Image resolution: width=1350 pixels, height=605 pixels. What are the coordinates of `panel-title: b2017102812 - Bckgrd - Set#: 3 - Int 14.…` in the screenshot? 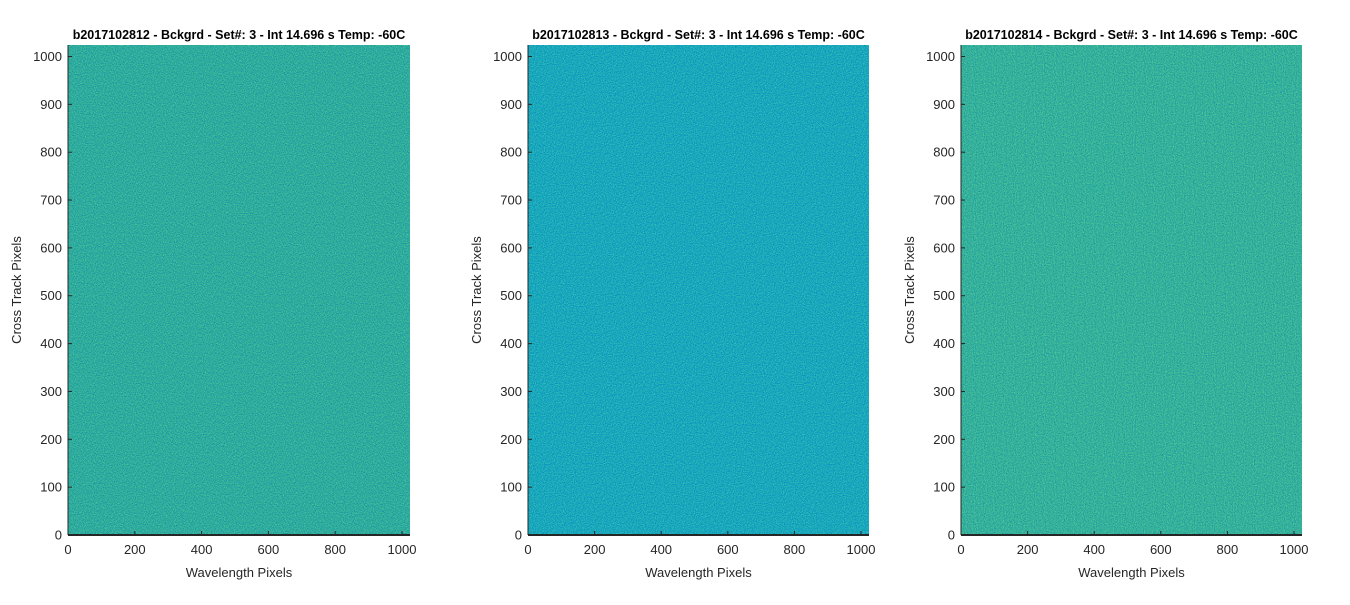 It's located at (239, 35).